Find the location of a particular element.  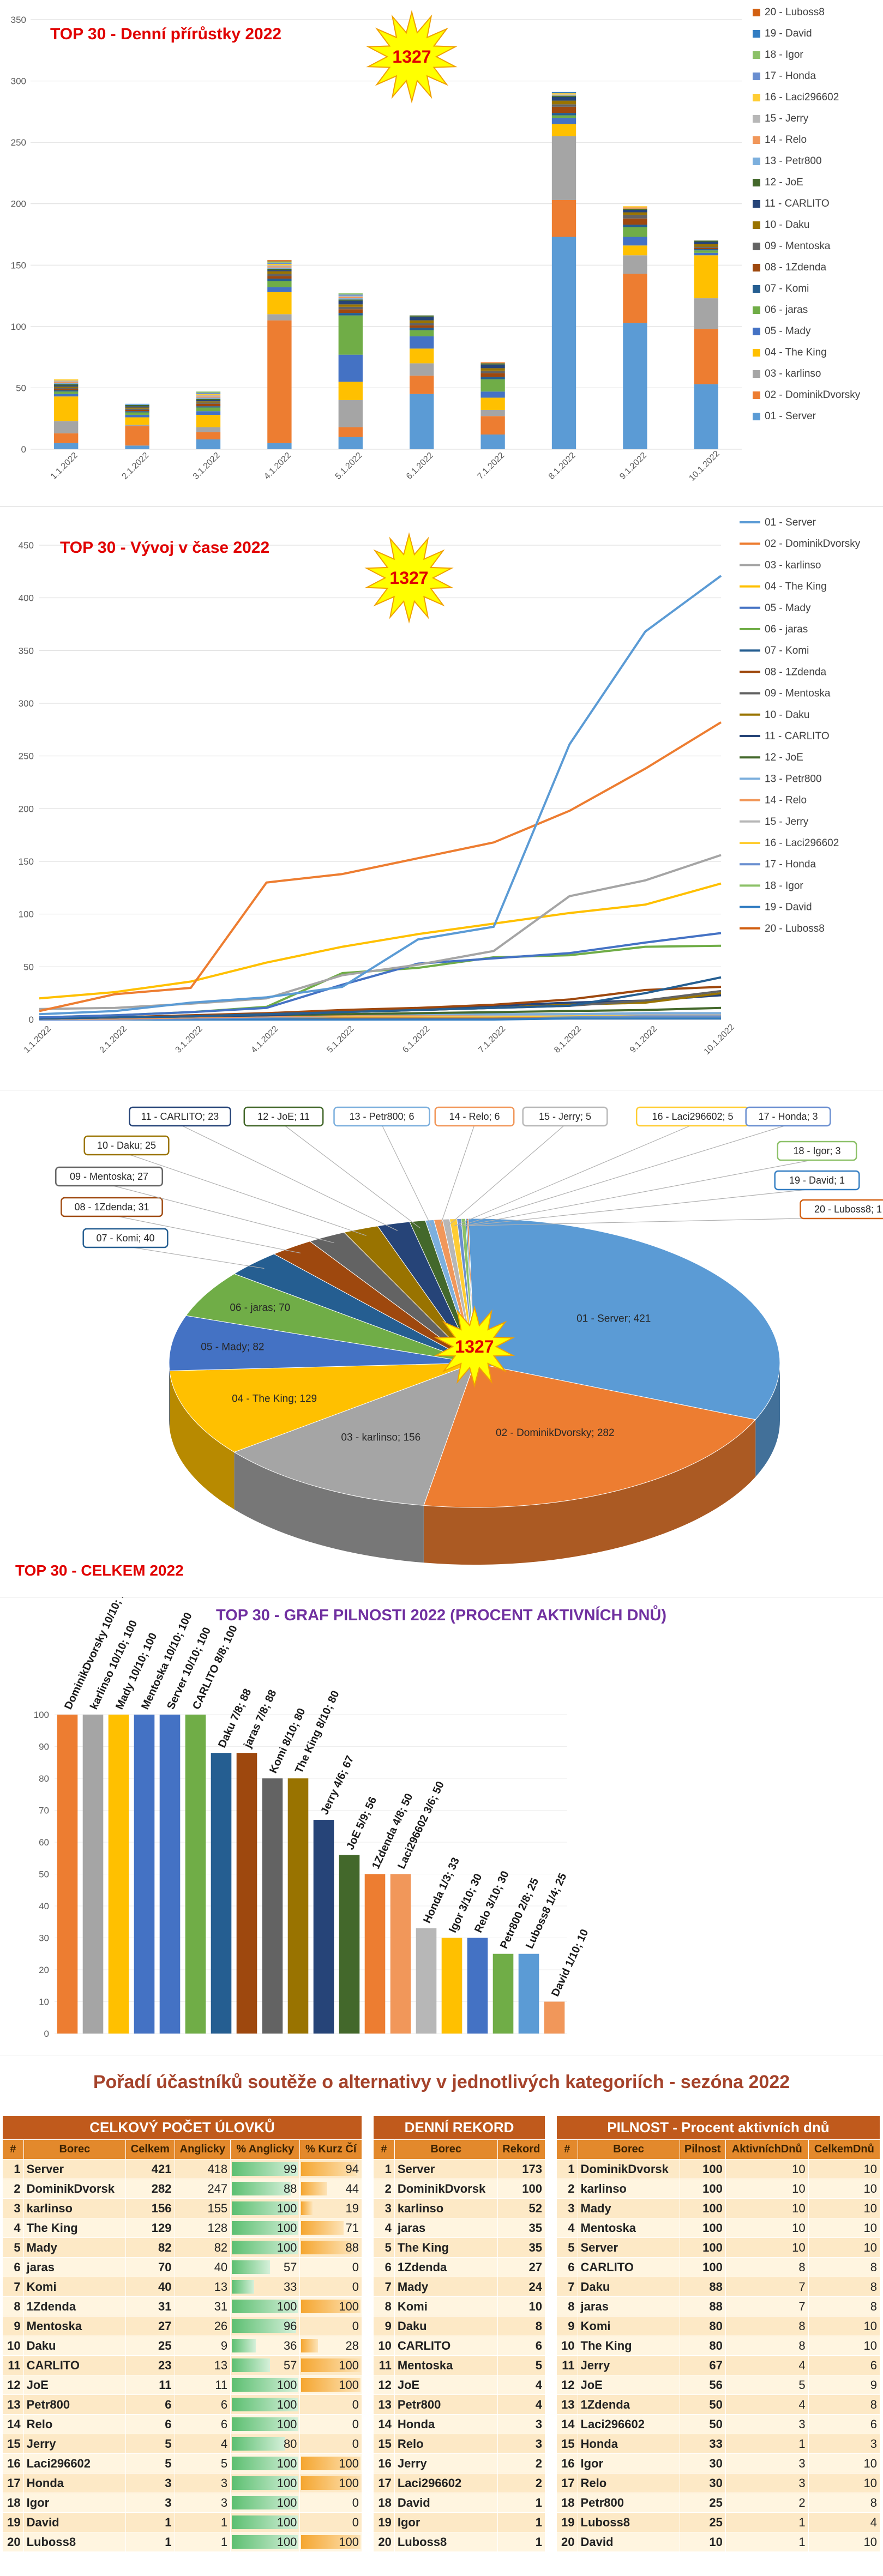

badge-star-icon is located at coordinates (409, 578).